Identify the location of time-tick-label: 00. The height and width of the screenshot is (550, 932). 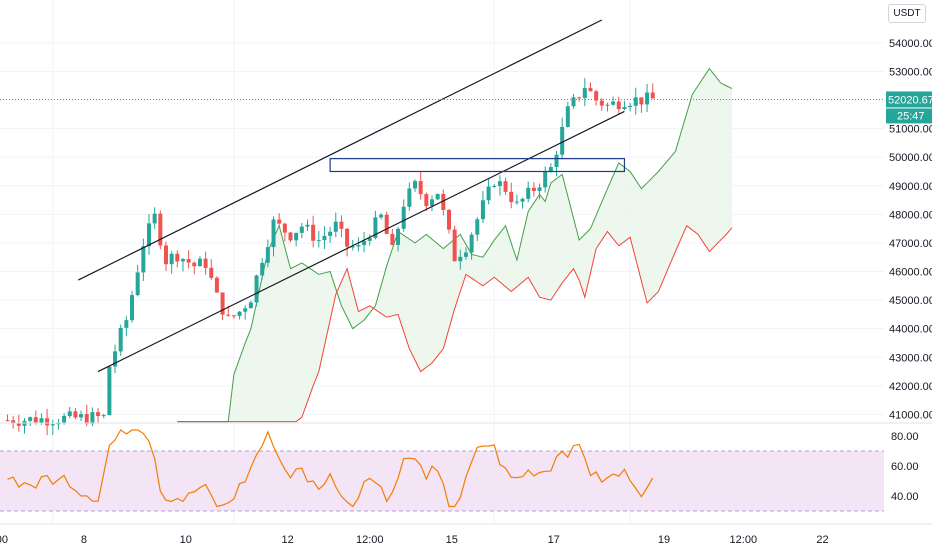
(4, 540).